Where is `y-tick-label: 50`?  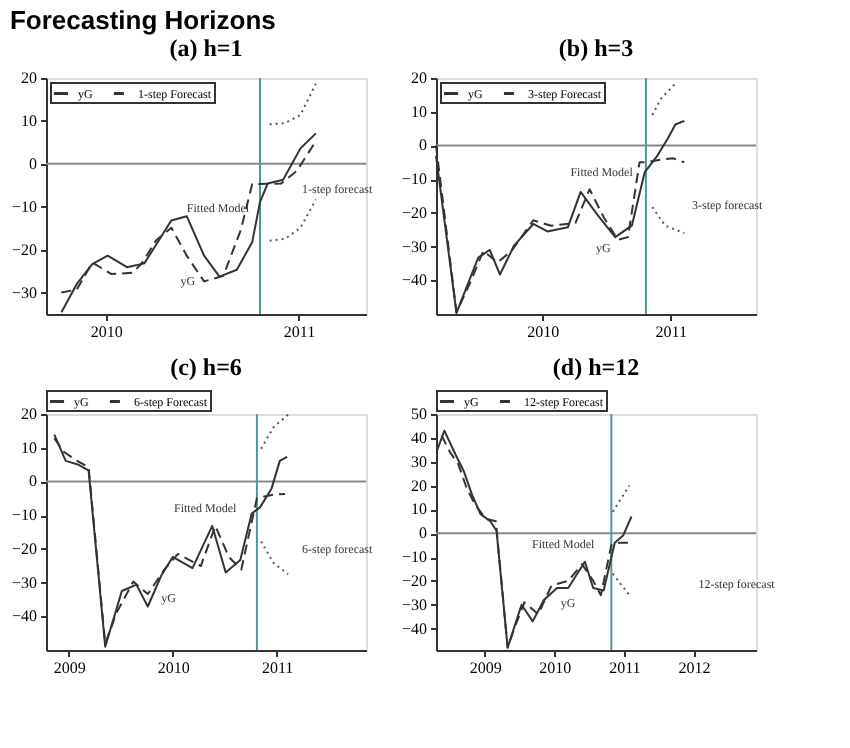 y-tick-label: 50 is located at coordinates (419, 414).